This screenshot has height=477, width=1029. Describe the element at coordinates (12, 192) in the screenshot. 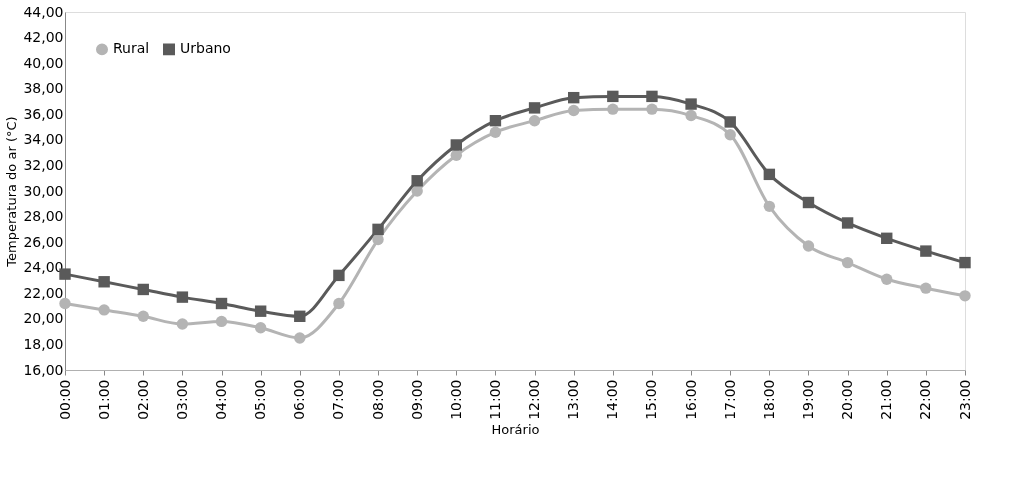

I see `y-axis-title: Temperatura do ar (°C)` at that location.